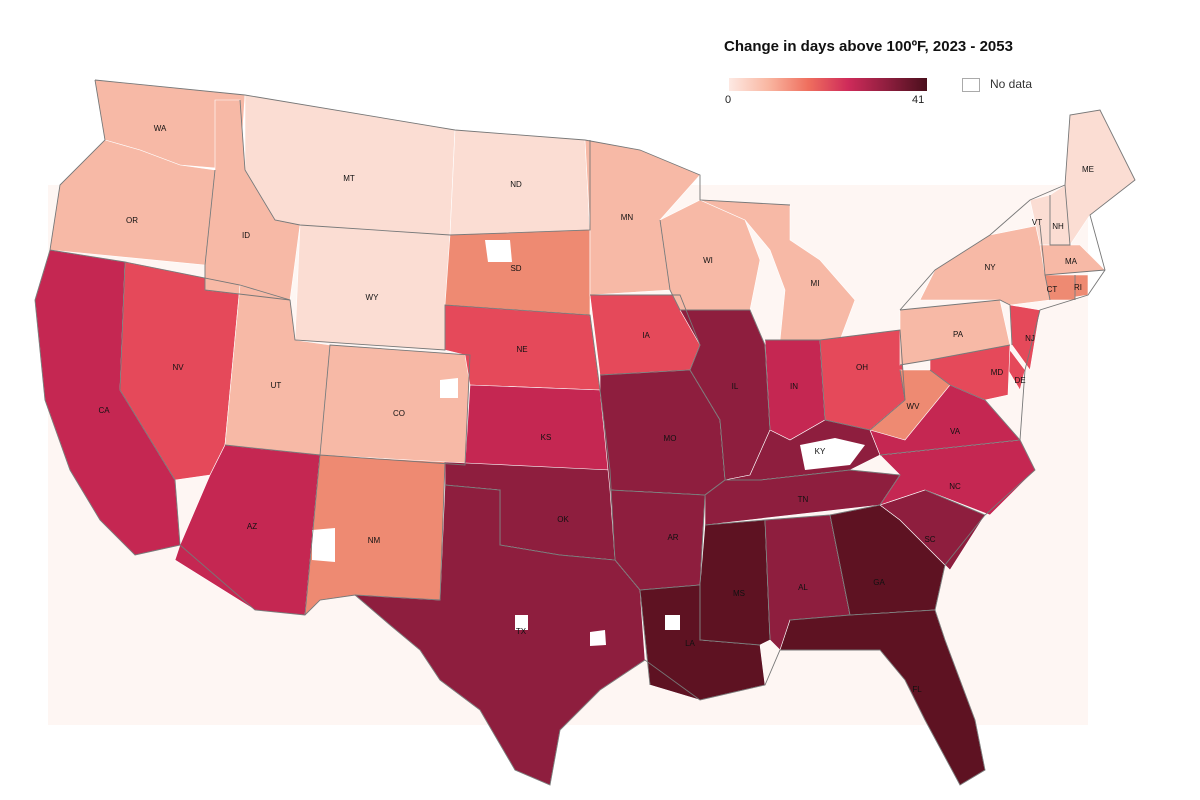 This screenshot has width=1200, height=800. What do you see at coordinates (879, 582) in the screenshot?
I see `label-GA: GA` at bounding box center [879, 582].